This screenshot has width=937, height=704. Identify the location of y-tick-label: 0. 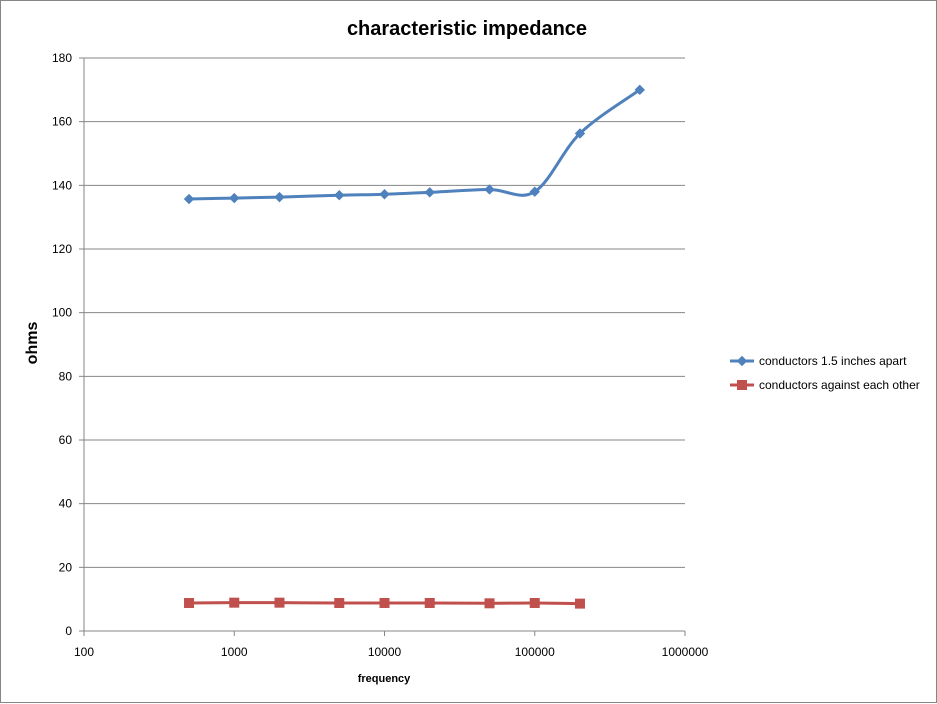
(68, 631).